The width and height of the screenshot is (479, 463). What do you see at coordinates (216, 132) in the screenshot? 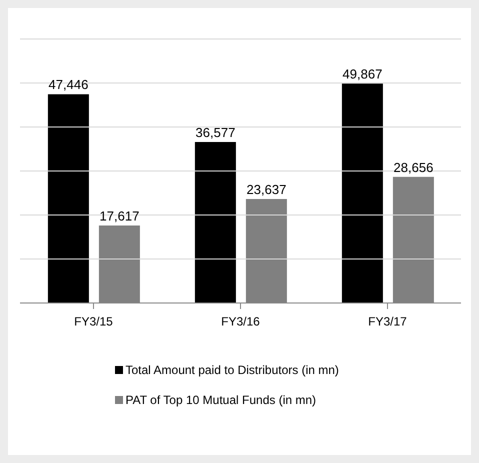
I see `data-label: 36,577` at bounding box center [216, 132].